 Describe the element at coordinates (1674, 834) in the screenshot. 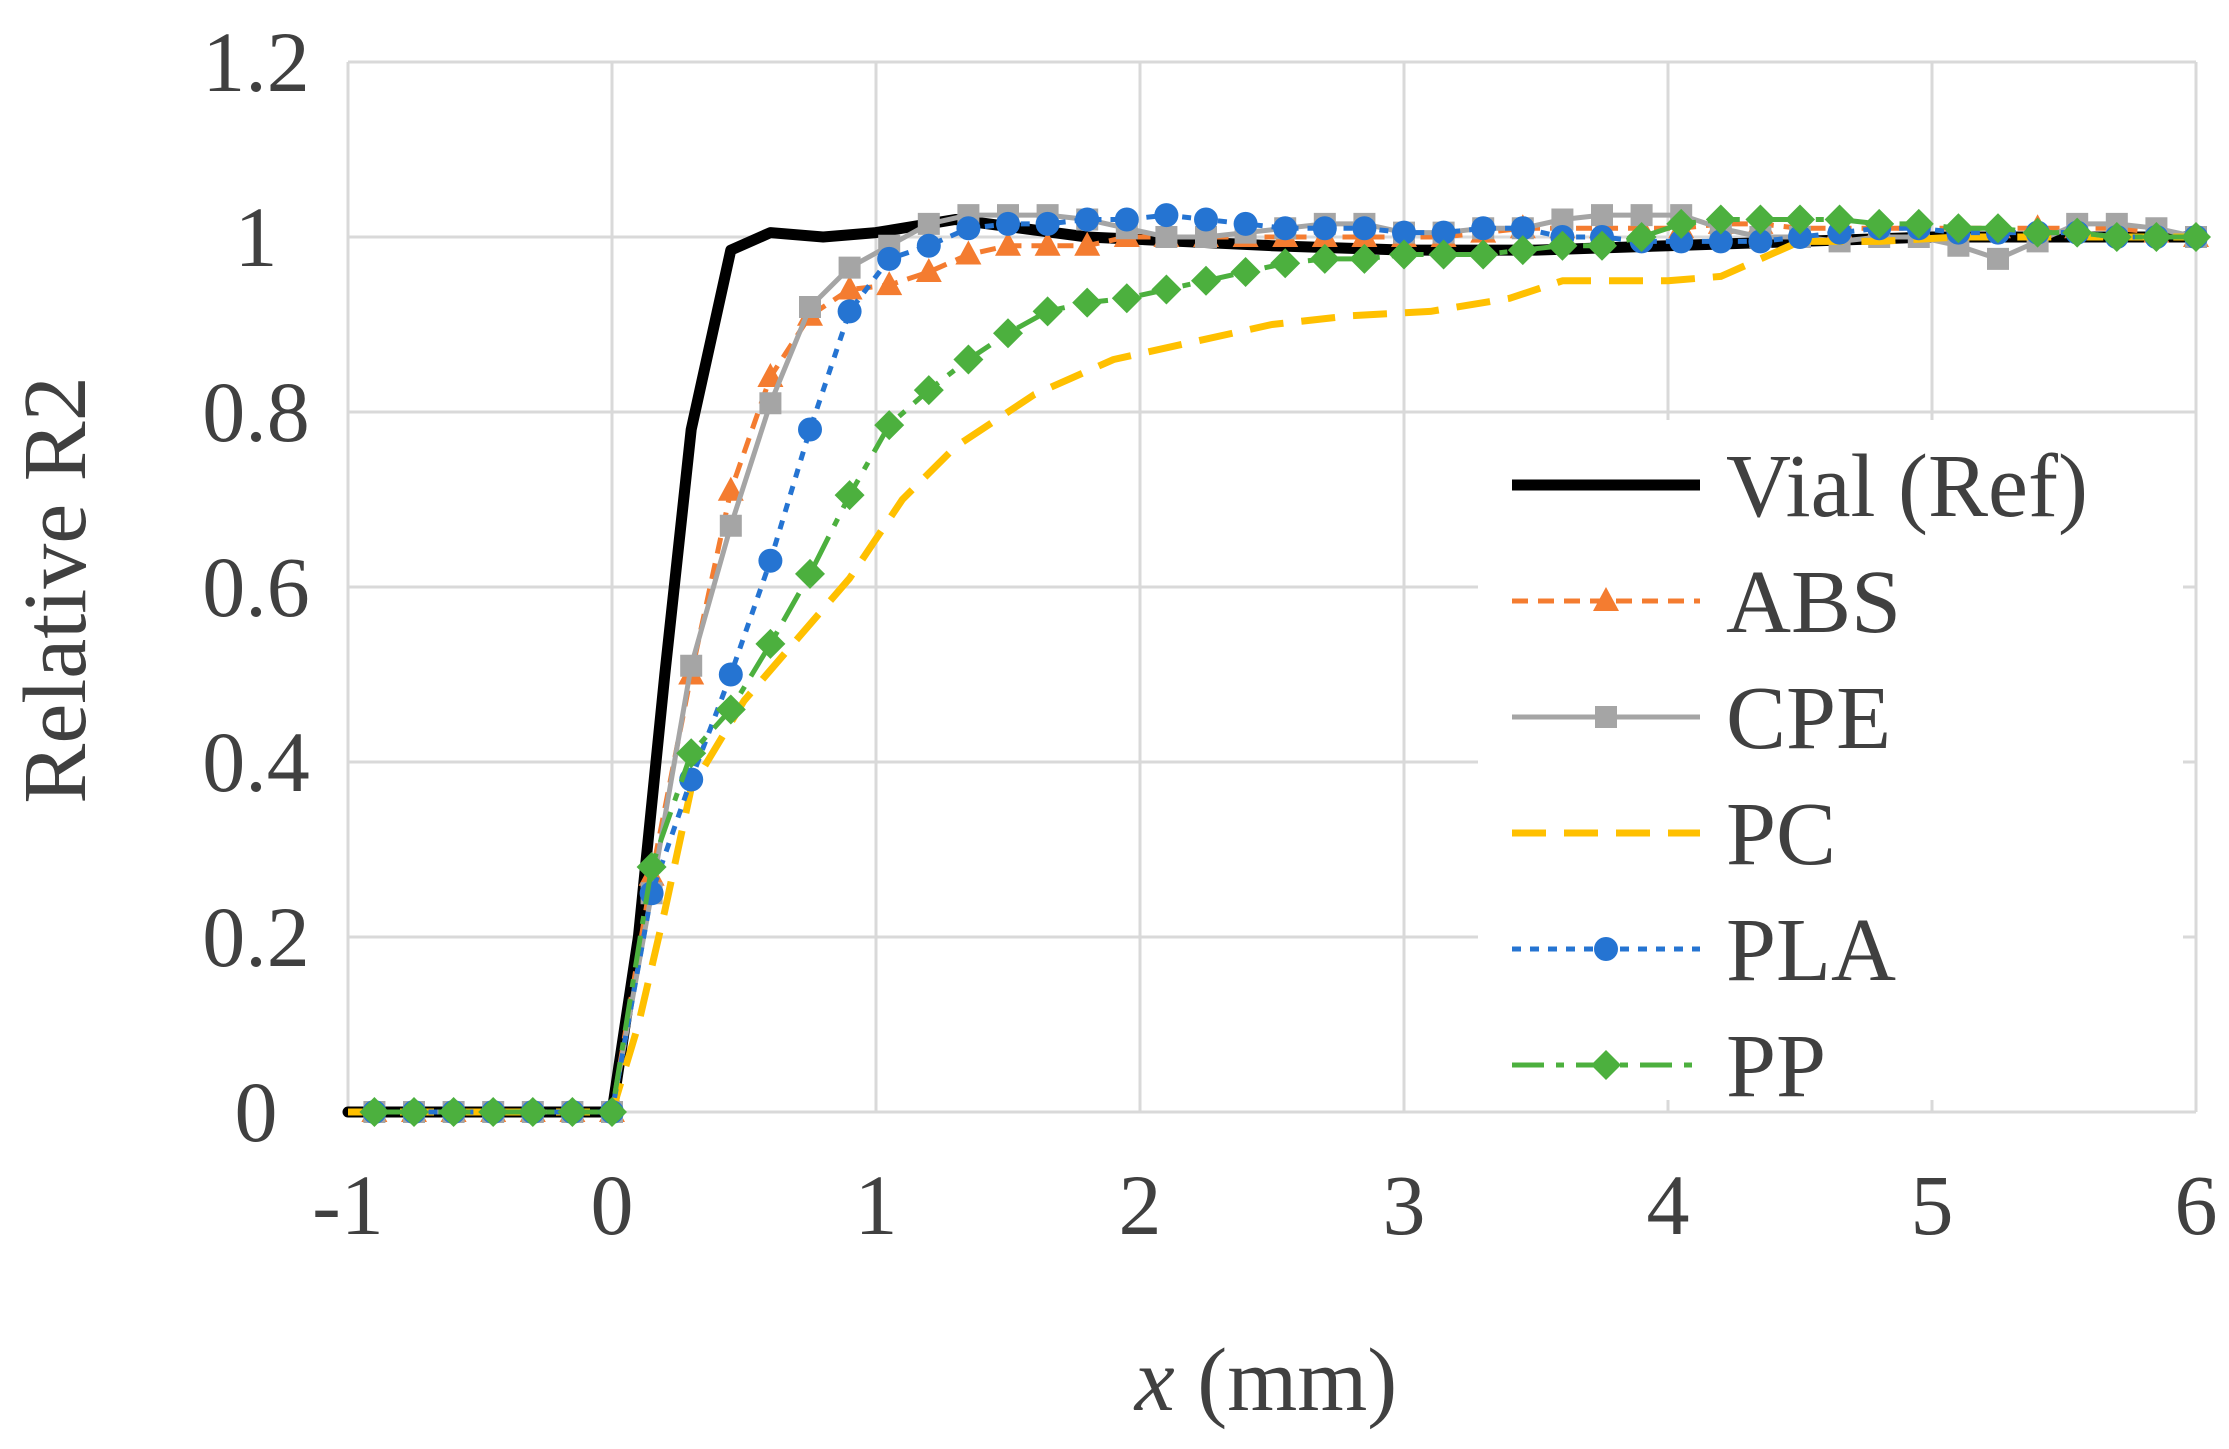

I see `legend-item-pc: PC` at that location.